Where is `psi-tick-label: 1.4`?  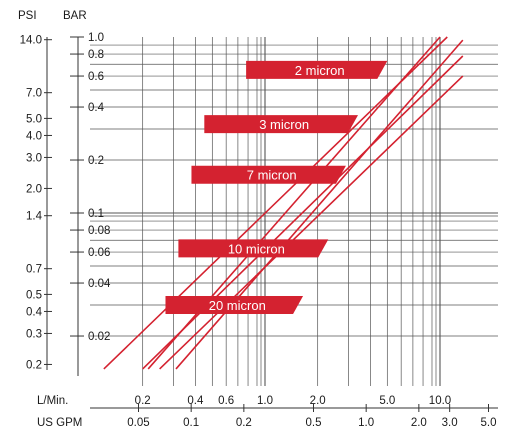
psi-tick-label: 1.4 is located at coordinates (34, 217).